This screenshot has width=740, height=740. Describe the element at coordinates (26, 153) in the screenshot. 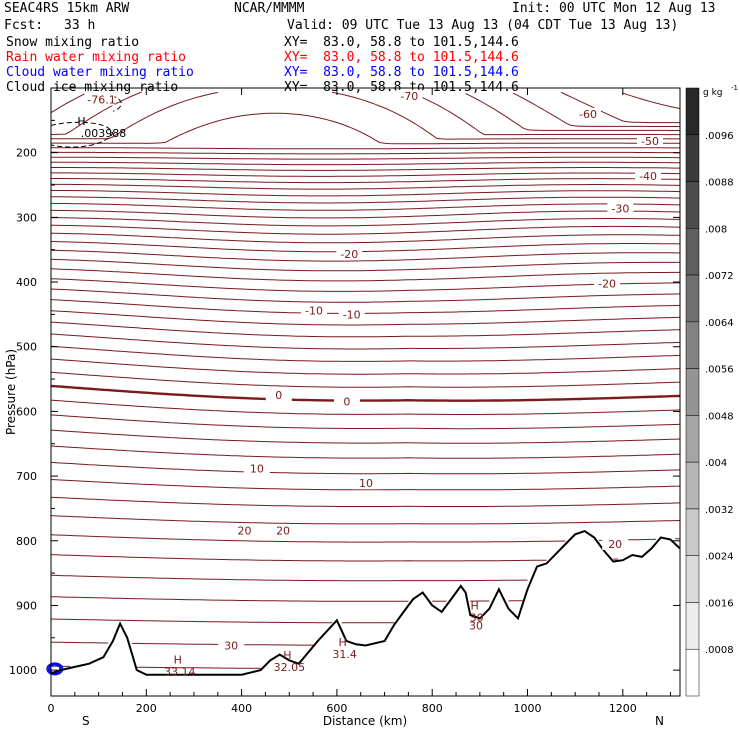

I see `y-tick-label-200: 200` at that location.